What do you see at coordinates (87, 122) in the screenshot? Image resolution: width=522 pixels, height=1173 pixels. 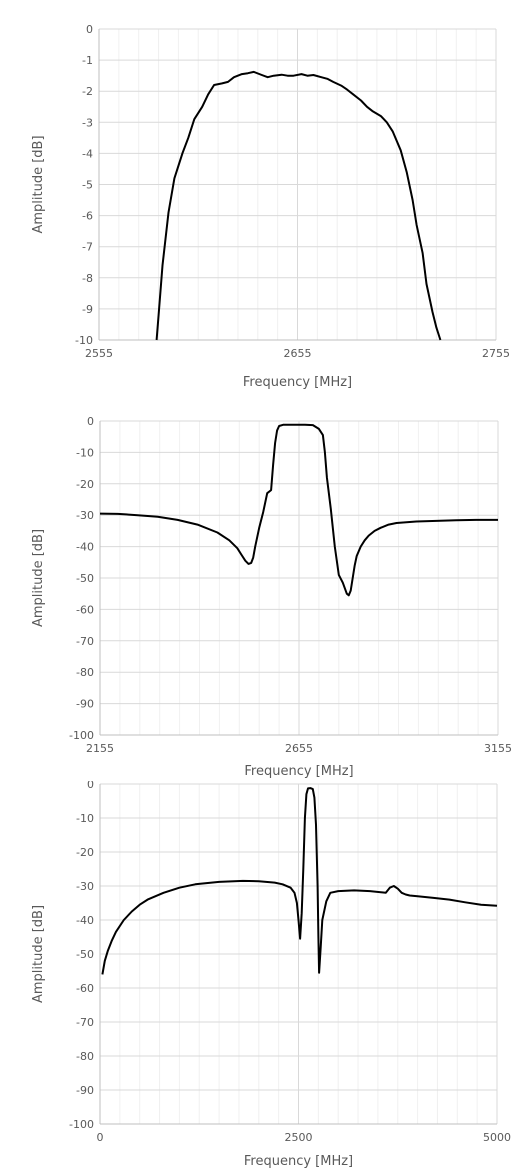 I see `y-tick-label: -3` at bounding box center [87, 122].